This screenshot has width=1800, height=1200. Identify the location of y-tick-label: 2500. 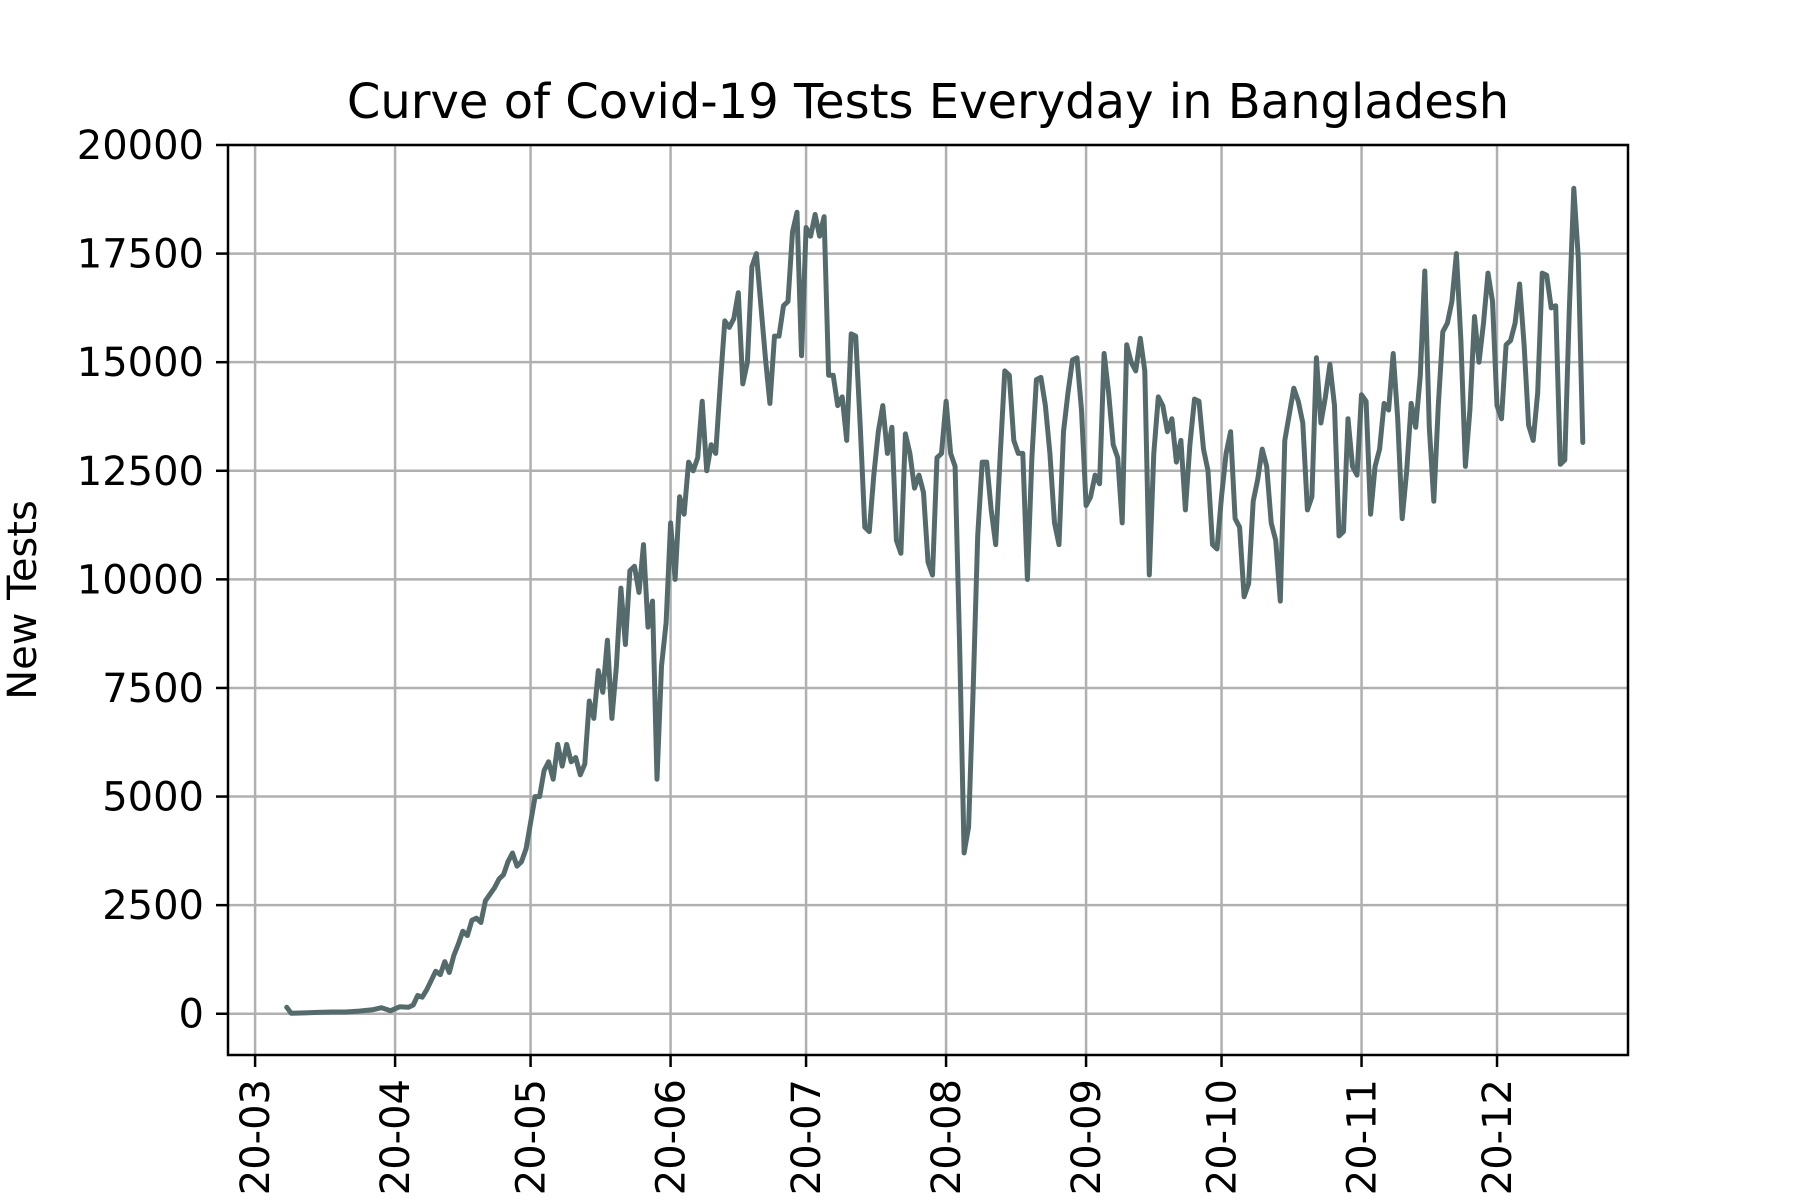
(153, 906).